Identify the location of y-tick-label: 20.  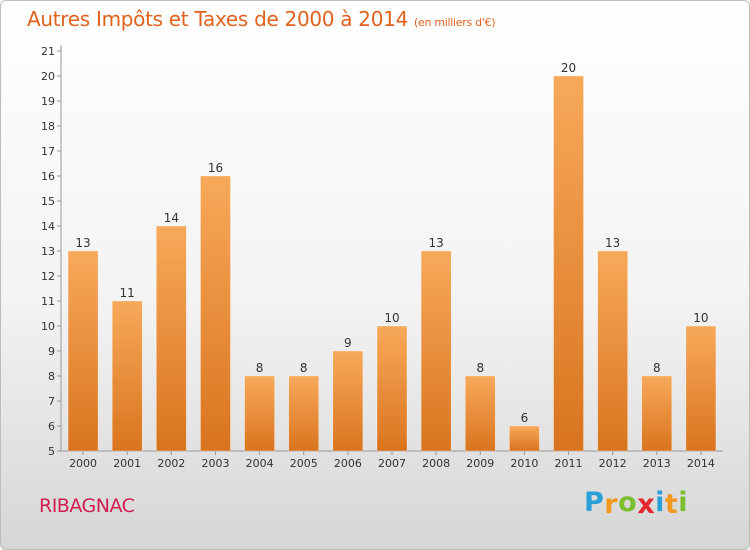
(48, 76).